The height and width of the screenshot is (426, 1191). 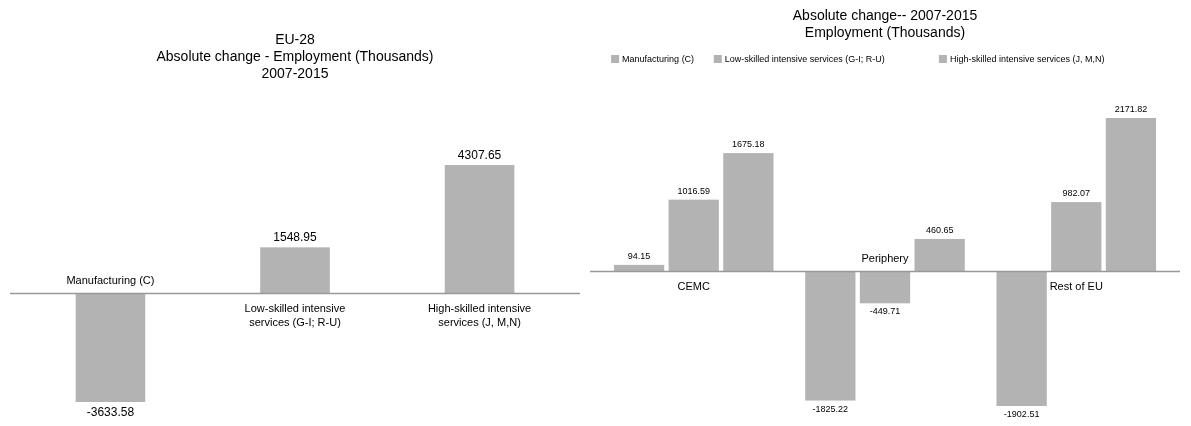 What do you see at coordinates (804, 59) in the screenshot?
I see `legend-label: Low-skilled intensive services (G-I; R-U)` at bounding box center [804, 59].